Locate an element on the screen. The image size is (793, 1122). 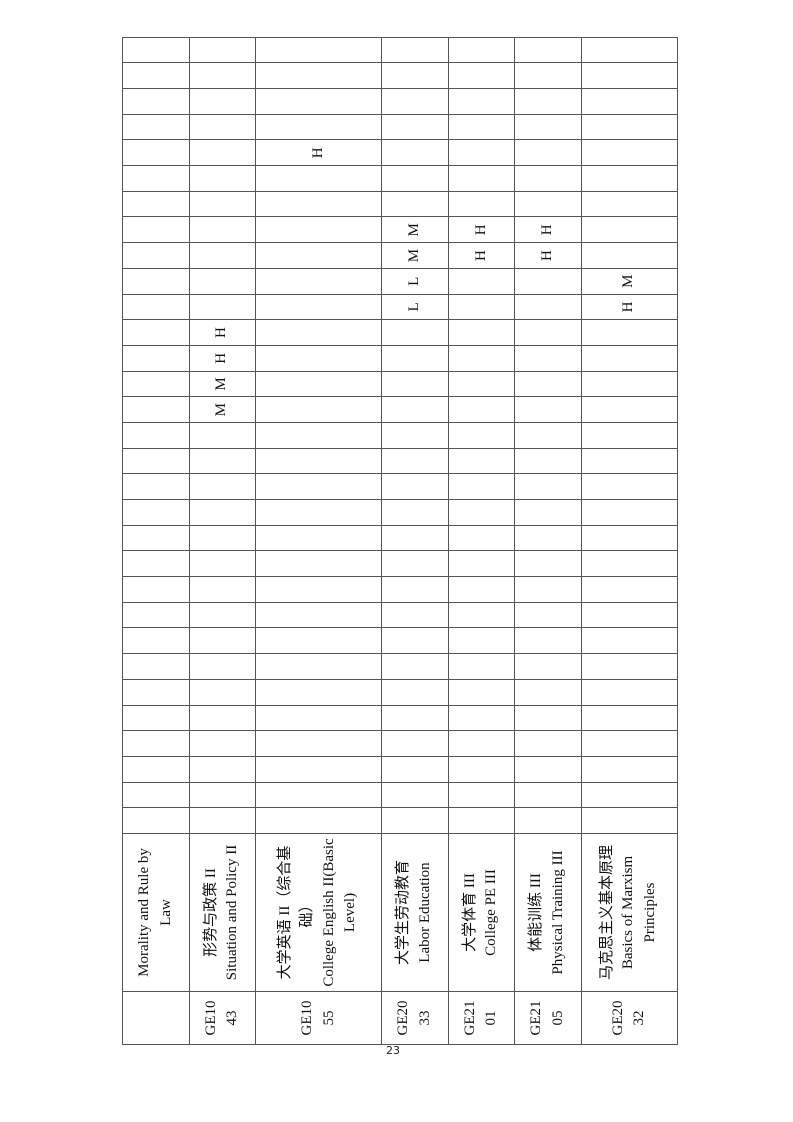
page-number: 23 is located at coordinates (393, 1050).